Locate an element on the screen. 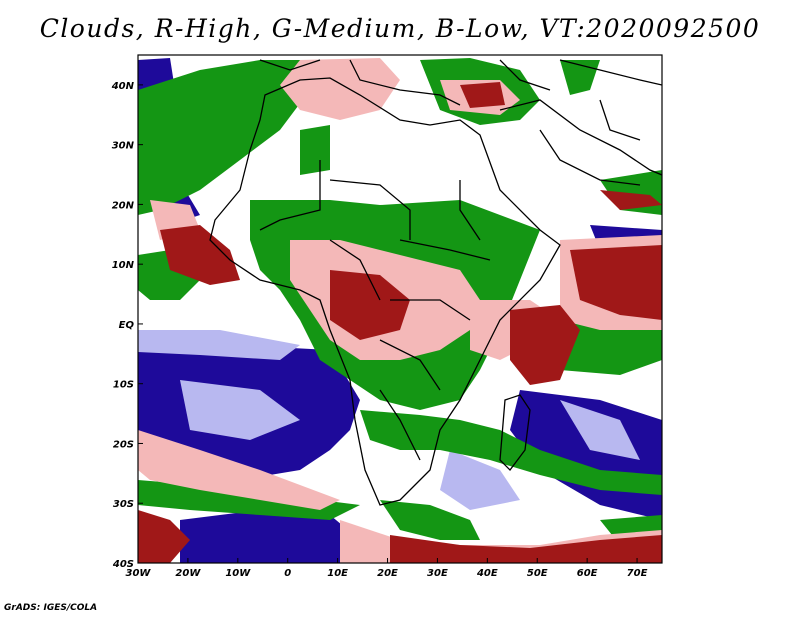 This screenshot has width=800, height=618. lat-tick-label: 10N is located at coordinates (123, 265).